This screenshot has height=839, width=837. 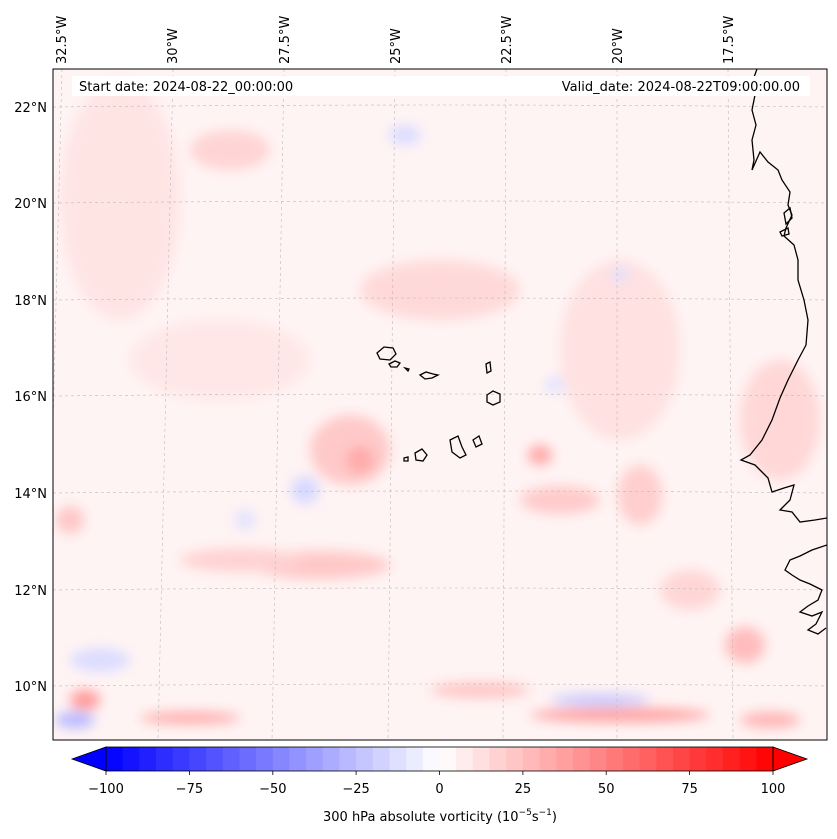 I want to click on colorbar-max-arrow, so click(x=790, y=759).